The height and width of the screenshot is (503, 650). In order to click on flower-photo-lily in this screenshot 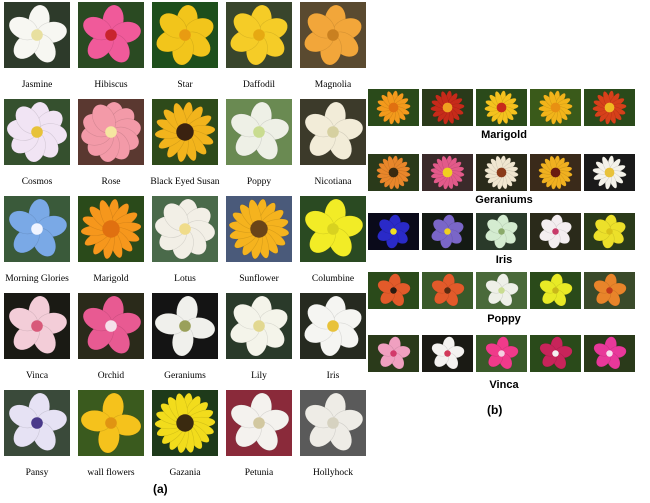, I will do `click(259, 326)`.